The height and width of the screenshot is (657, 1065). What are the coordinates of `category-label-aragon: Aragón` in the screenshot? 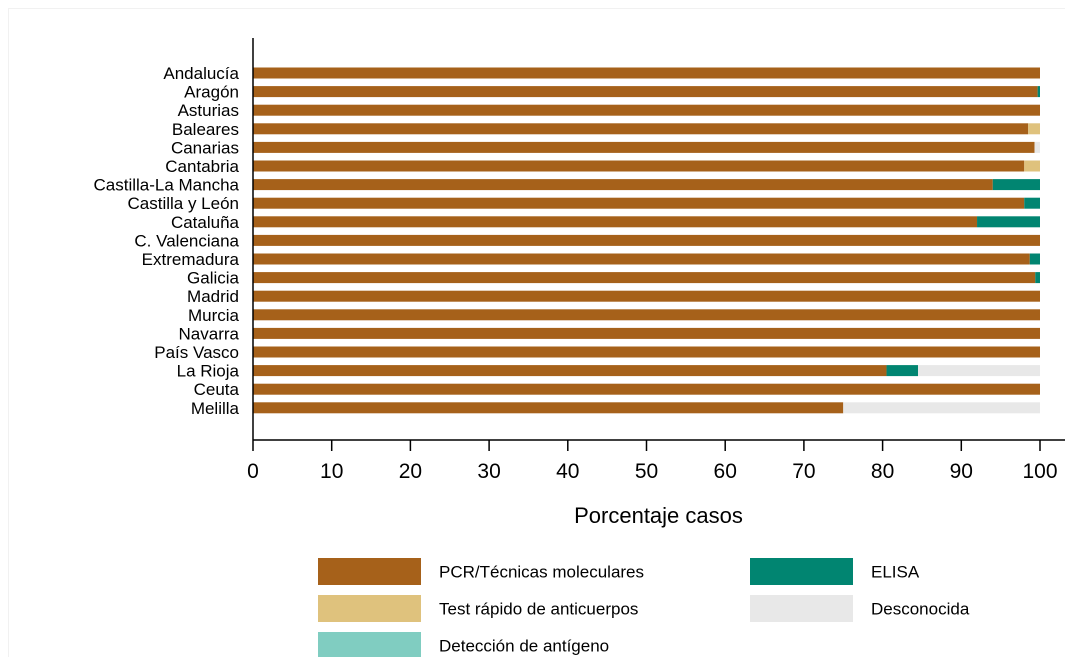 It's located at (211, 92).